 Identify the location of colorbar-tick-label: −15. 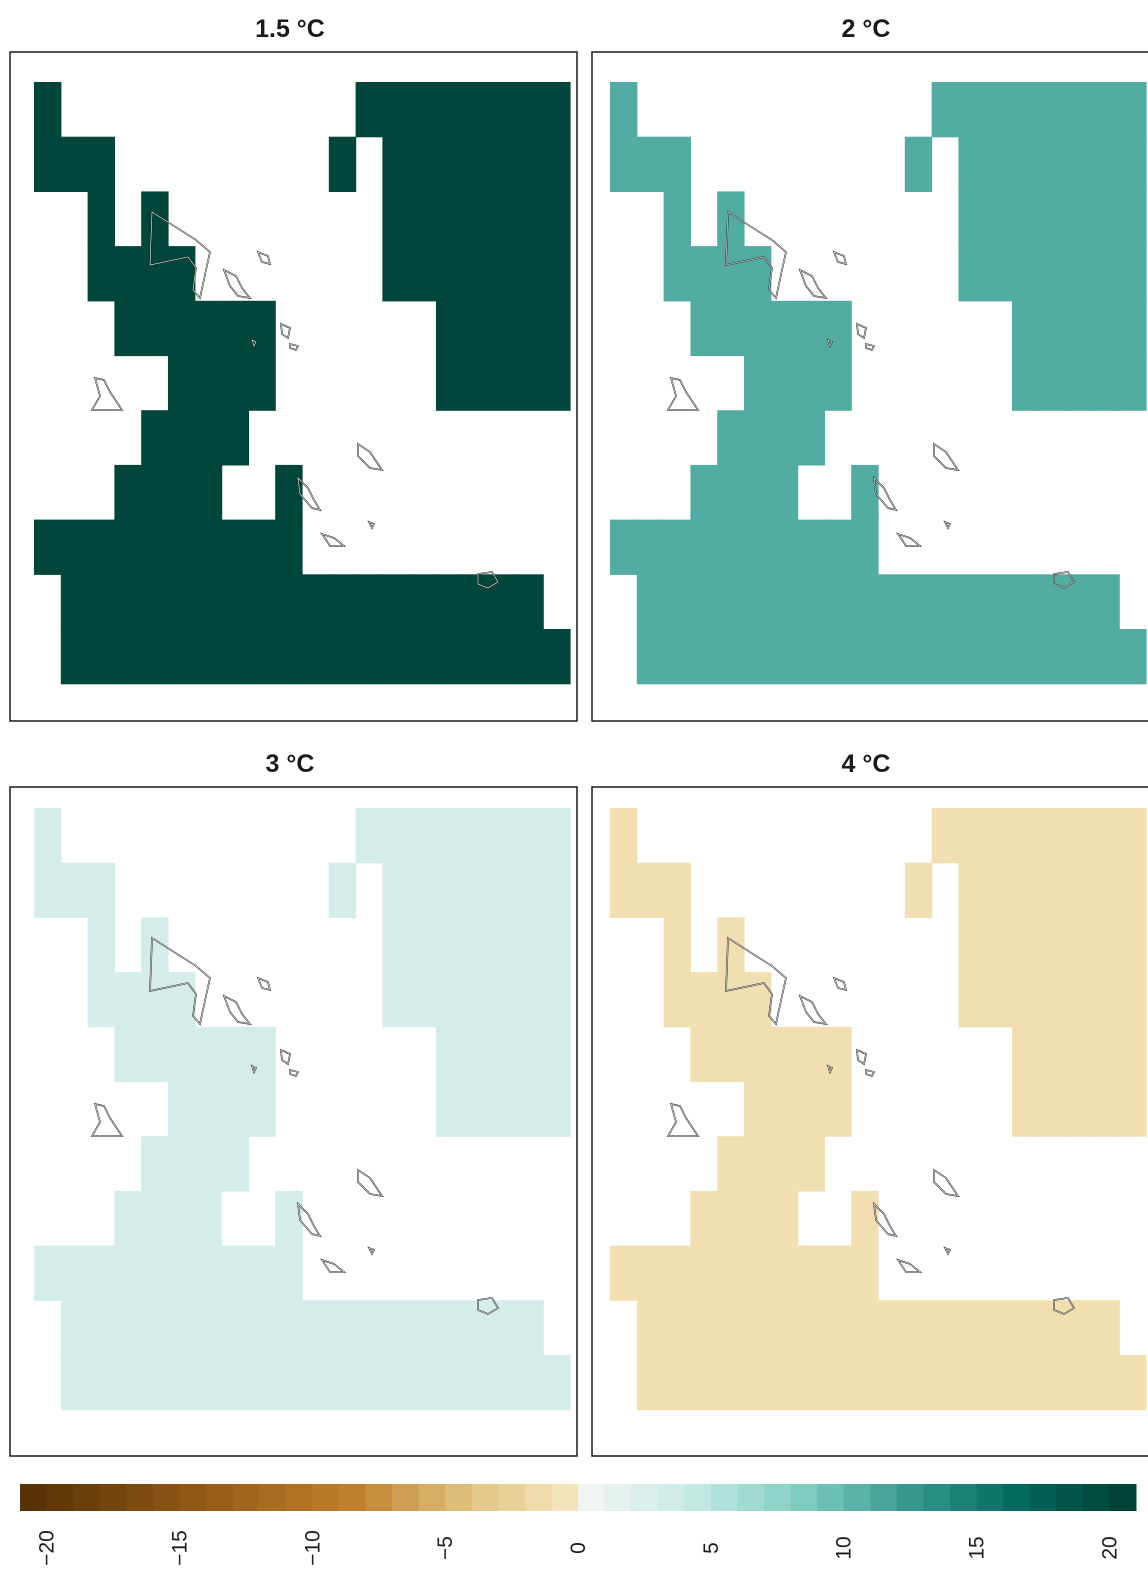
(179, 1548).